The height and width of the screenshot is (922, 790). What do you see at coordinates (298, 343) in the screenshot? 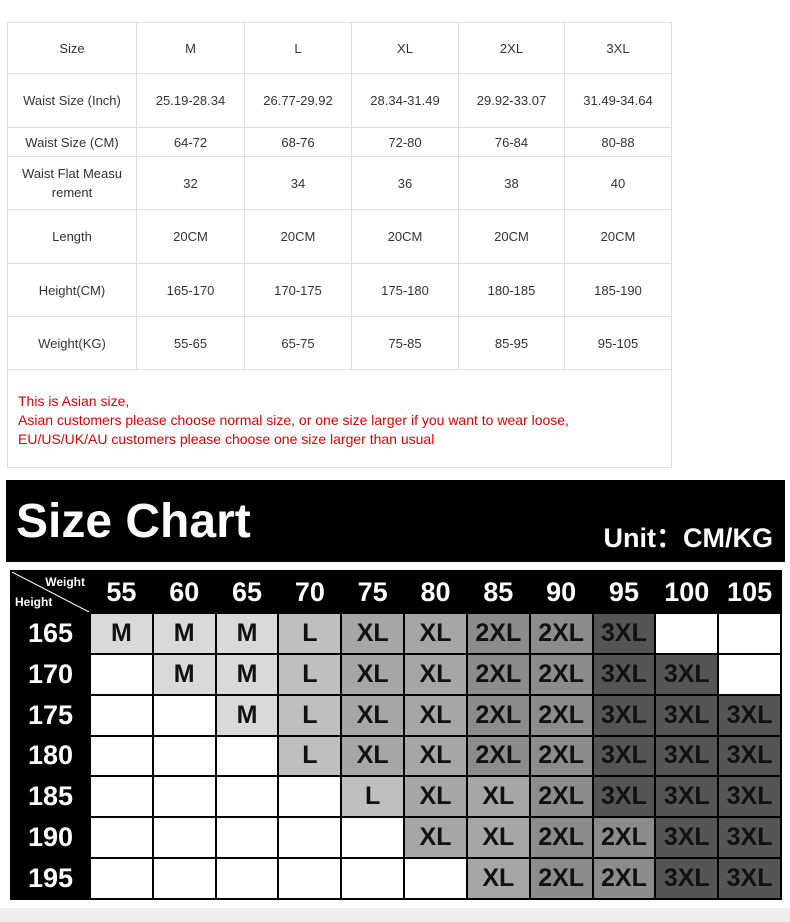
I see `table-cell: 65-75` at bounding box center [298, 343].